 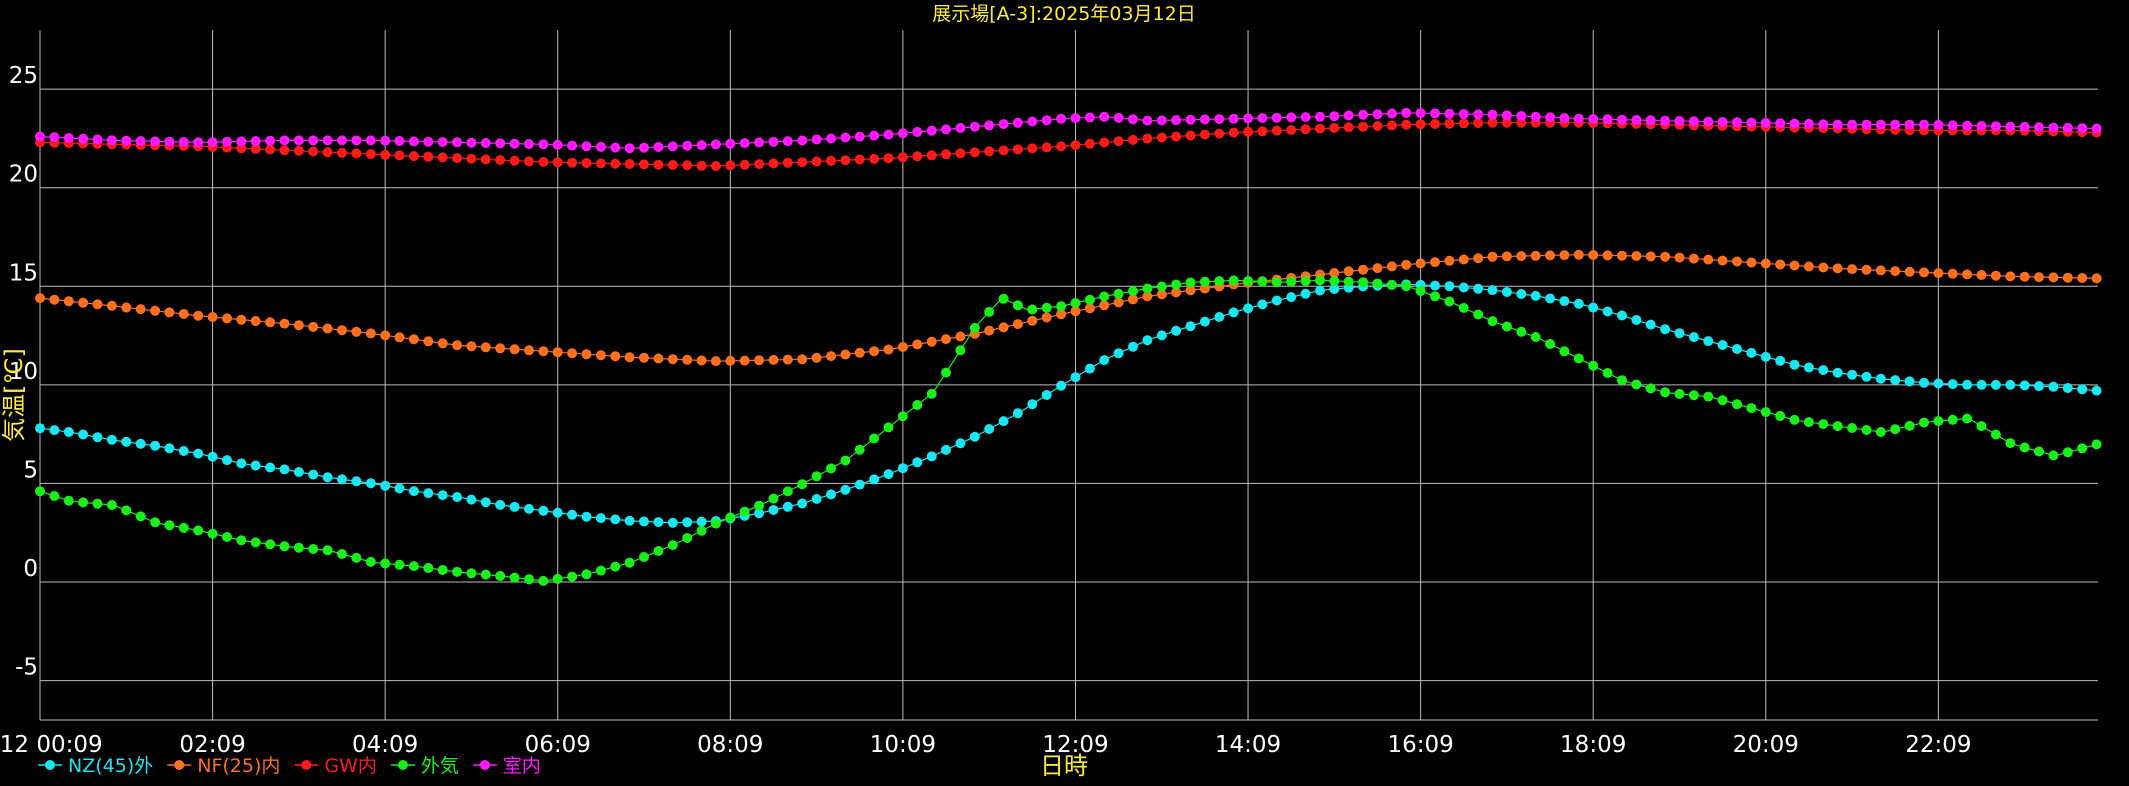 What do you see at coordinates (1248, 745) in the screenshot?
I see `x-tick-label: 14:09` at bounding box center [1248, 745].